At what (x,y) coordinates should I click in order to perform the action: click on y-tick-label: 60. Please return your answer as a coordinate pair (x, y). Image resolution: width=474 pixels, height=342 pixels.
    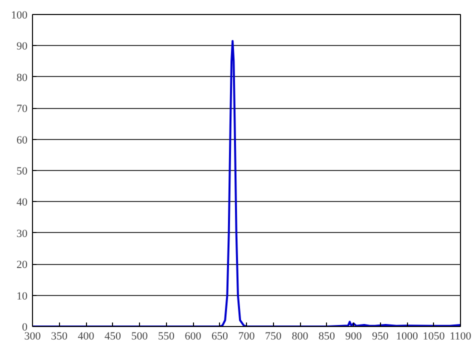
    Looking at the image, I should click on (22, 140).